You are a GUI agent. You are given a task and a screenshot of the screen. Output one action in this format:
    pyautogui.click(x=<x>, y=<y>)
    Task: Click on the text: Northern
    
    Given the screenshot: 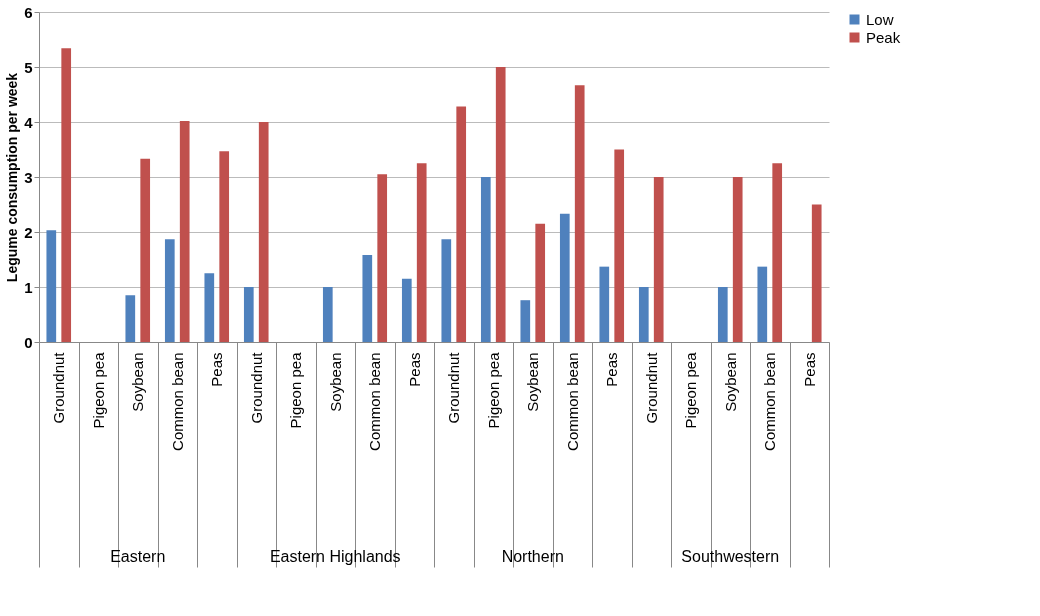 What is the action you would take?
    pyautogui.click(x=532, y=556)
    